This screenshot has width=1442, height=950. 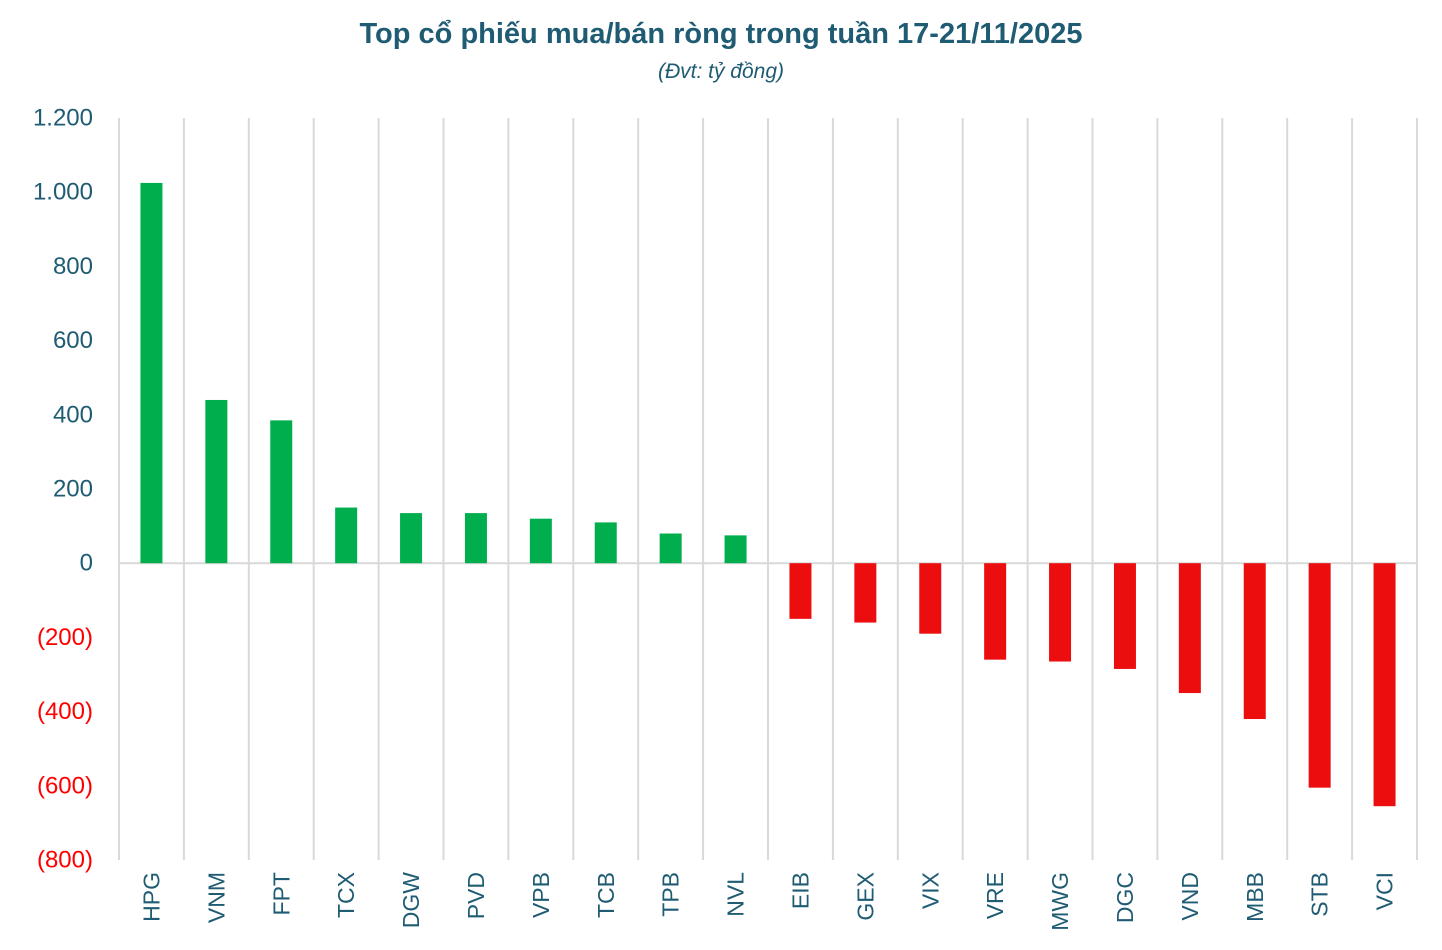 I want to click on y-tick-label: 1.200, so click(x=63, y=118).